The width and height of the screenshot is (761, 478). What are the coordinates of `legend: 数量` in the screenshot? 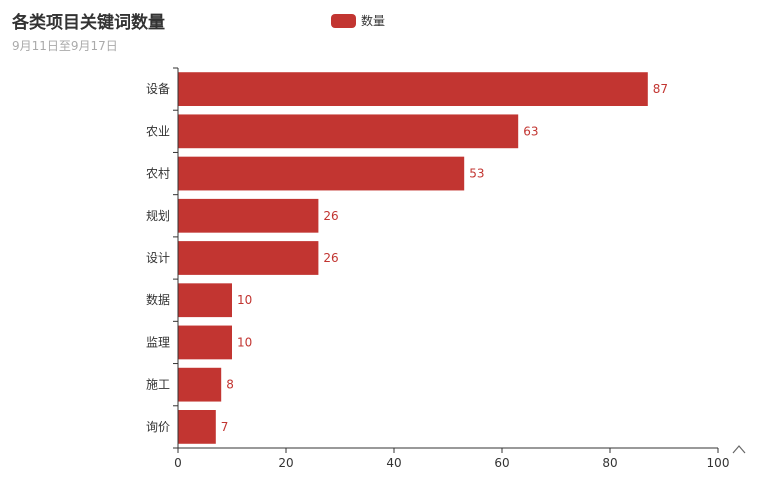 It's located at (358, 20).